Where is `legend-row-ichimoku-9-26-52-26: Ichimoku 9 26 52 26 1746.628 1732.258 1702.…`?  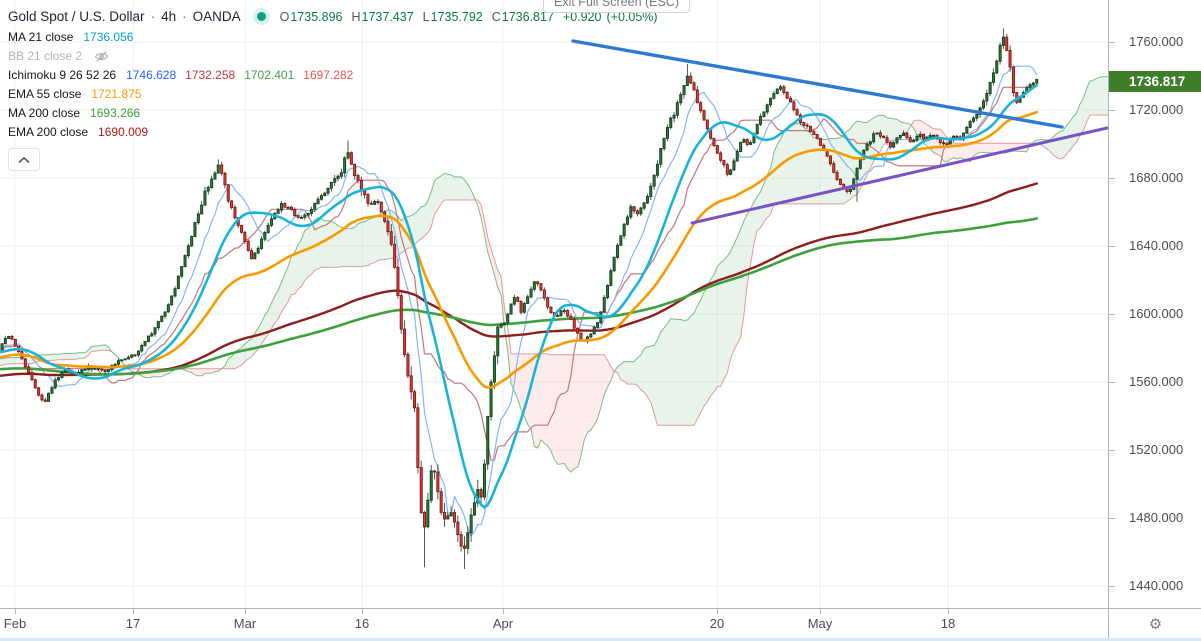 legend-row-ichimoku-9-26-52-26: Ichimoku 9 26 52 26 1746.628 1732.258 1702.… is located at coordinates (333, 74).